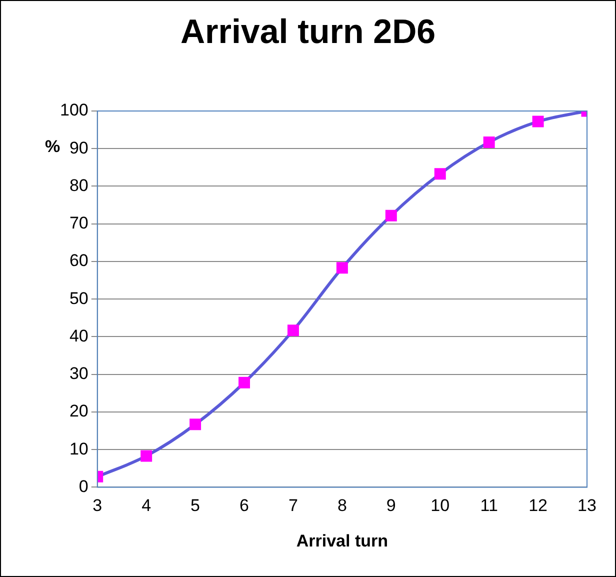  I want to click on x-tick-label: 11, so click(489, 506).